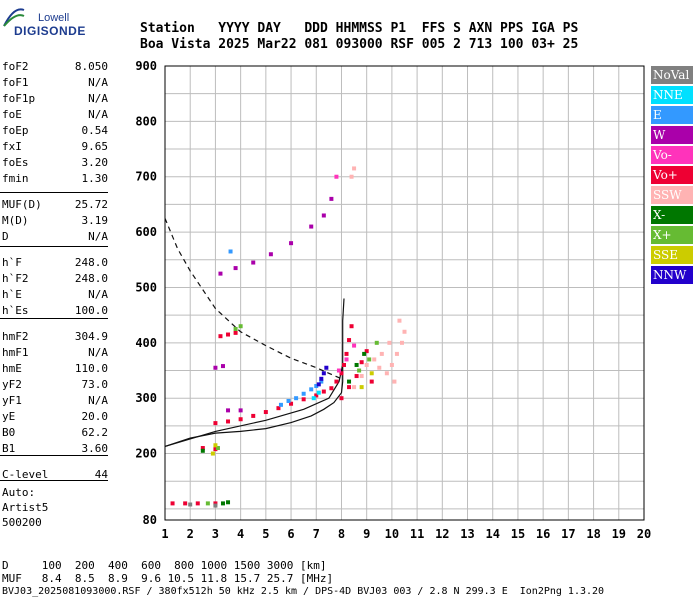 The width and height of the screenshot is (700, 600). Describe the element at coordinates (341, 534) in the screenshot. I see `x-tick-label: 8` at that location.